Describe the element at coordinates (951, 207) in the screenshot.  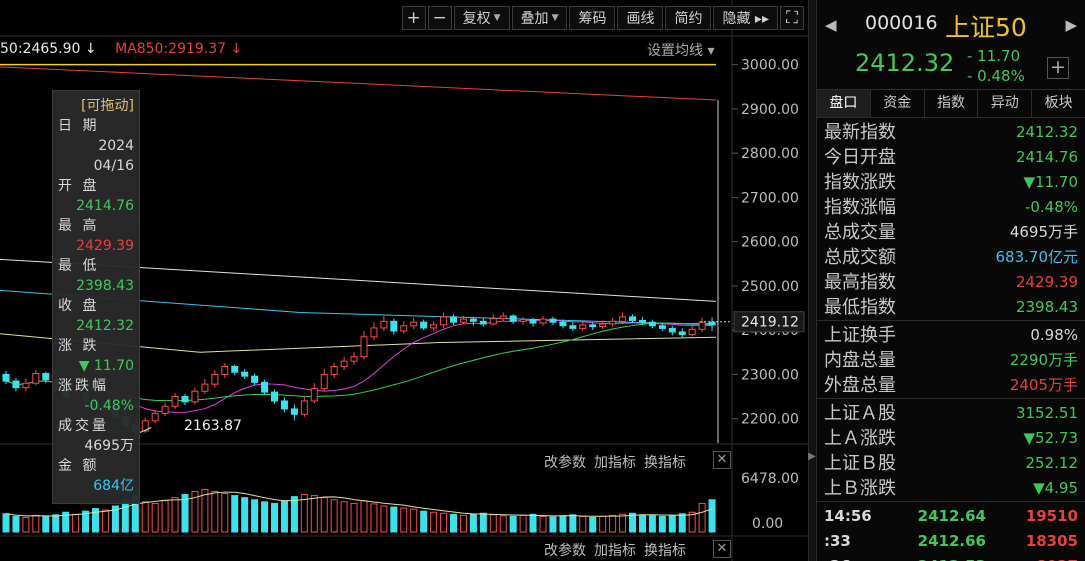
I see `stat-row: 指数涨幅 -0.48%` at that location.